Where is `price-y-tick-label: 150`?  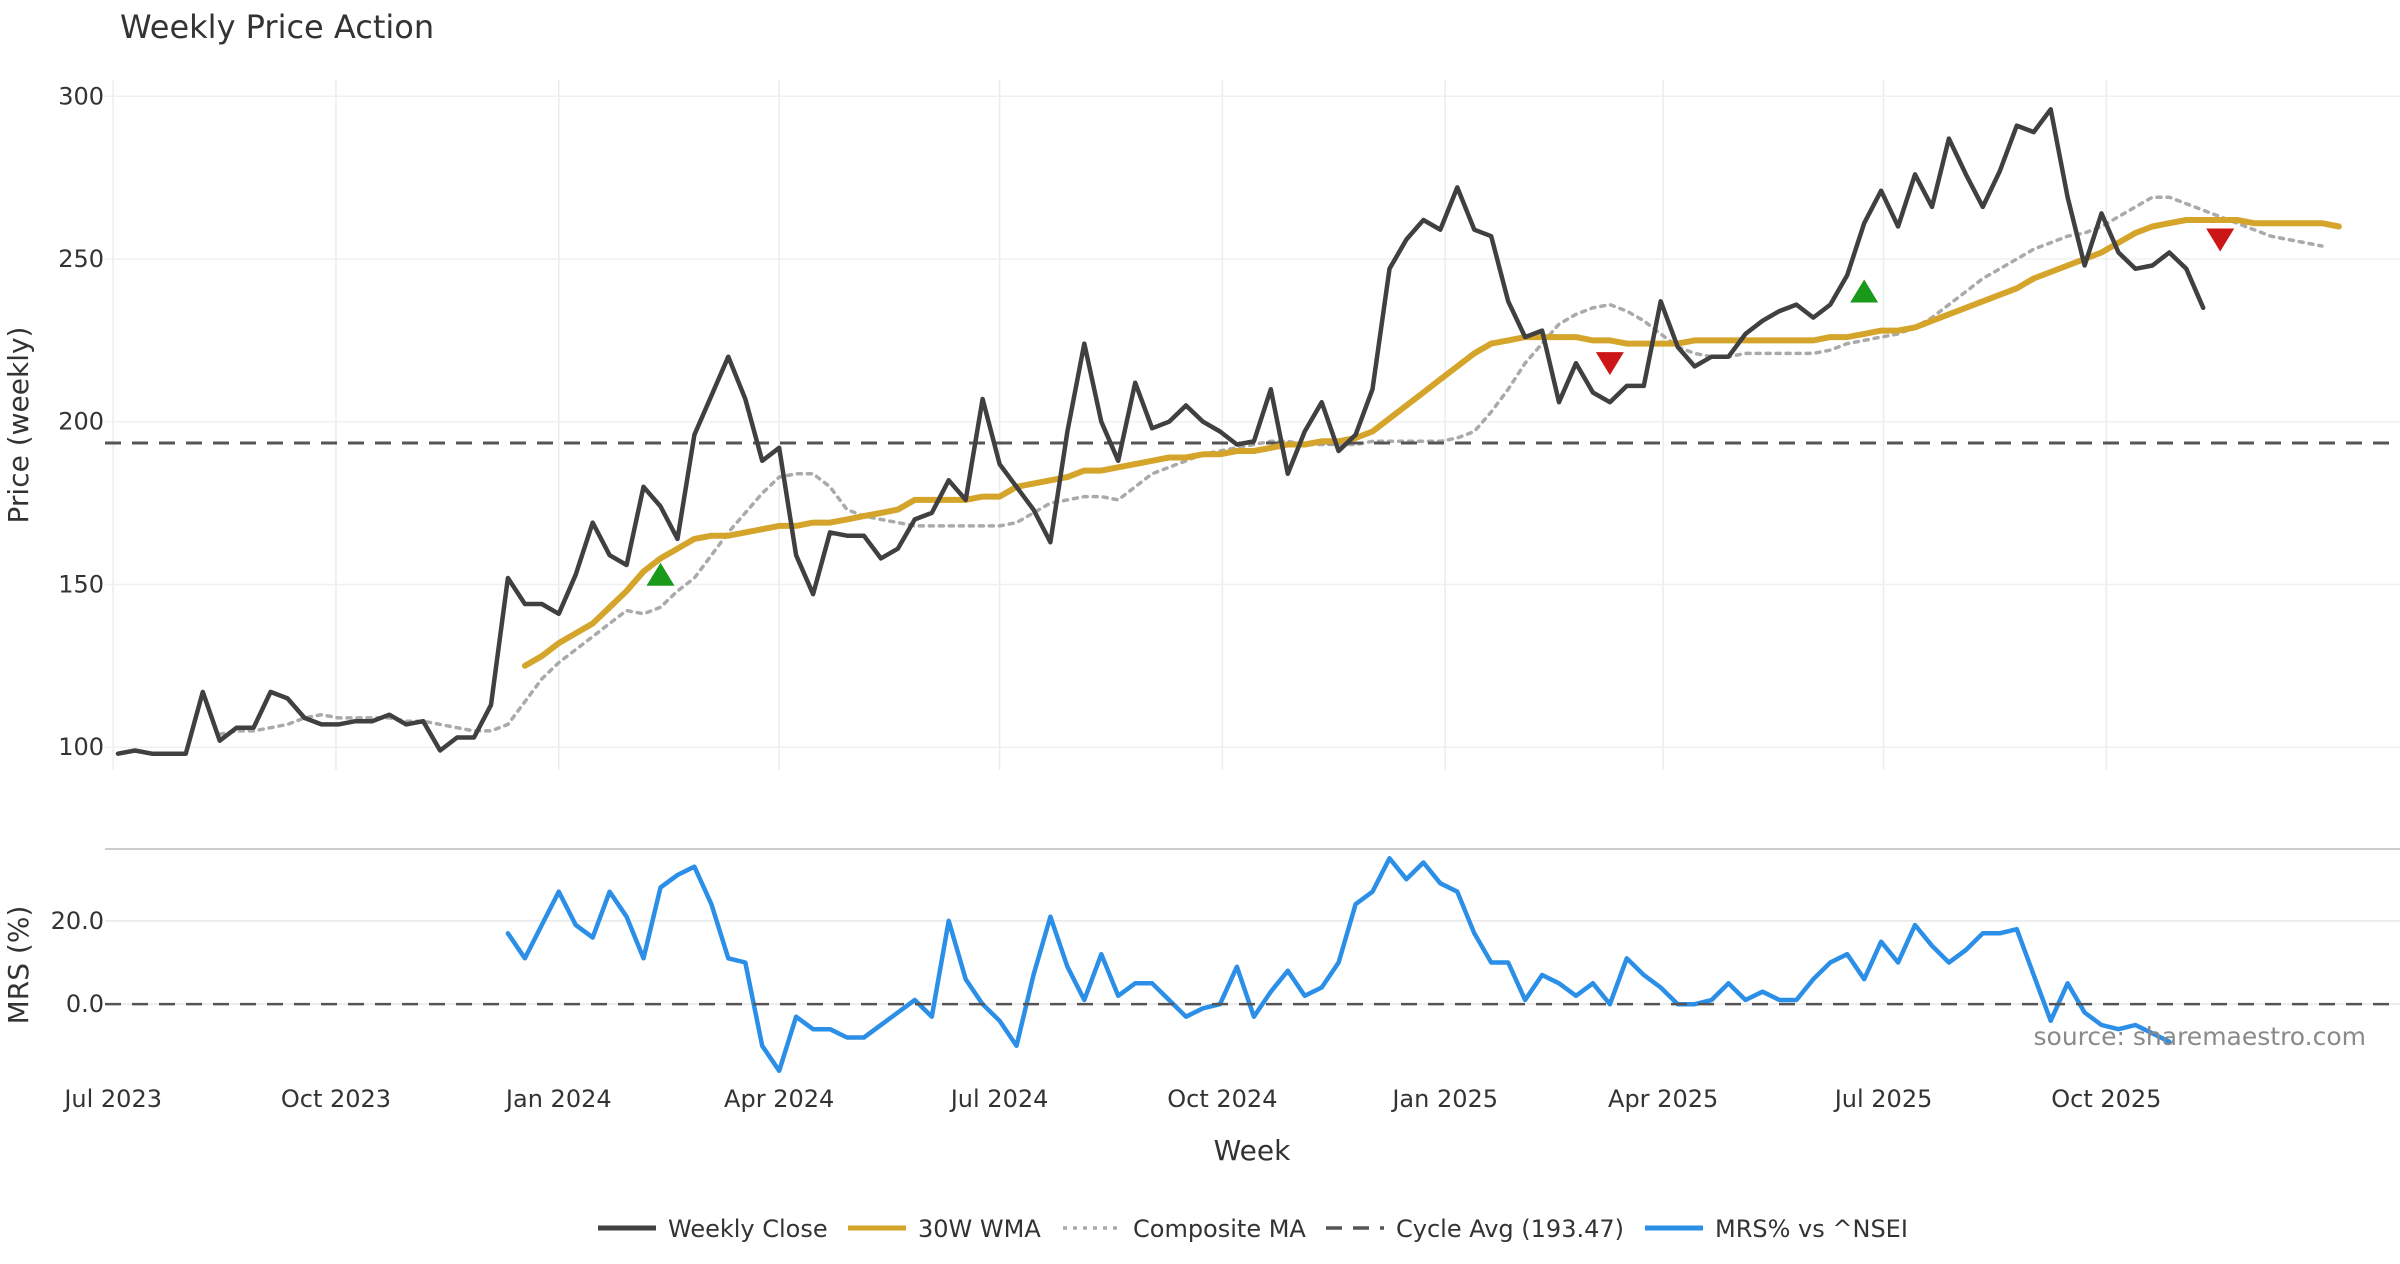 price-y-tick-label: 150 is located at coordinates (81, 584).